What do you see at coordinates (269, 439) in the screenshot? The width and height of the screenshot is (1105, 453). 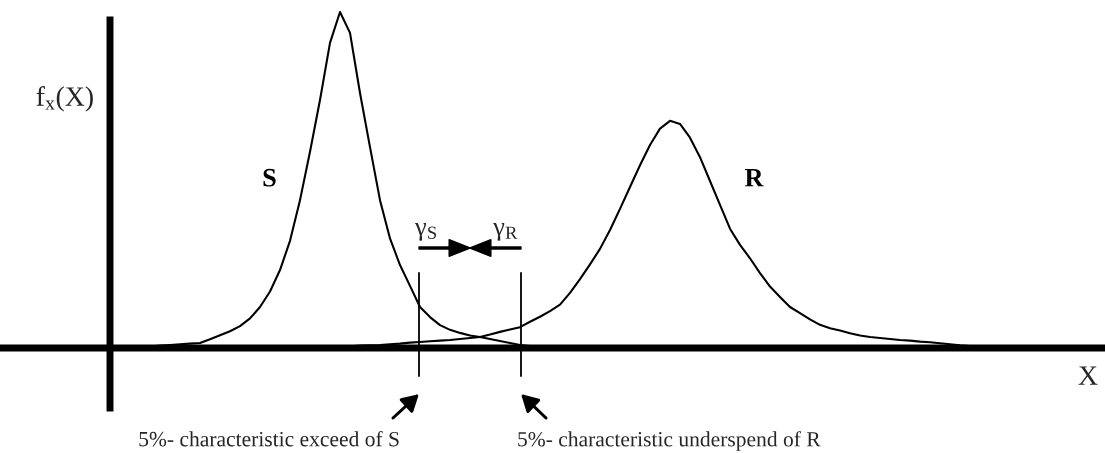 I see `text: 5%- characteristic exceed of S` at bounding box center [269, 439].